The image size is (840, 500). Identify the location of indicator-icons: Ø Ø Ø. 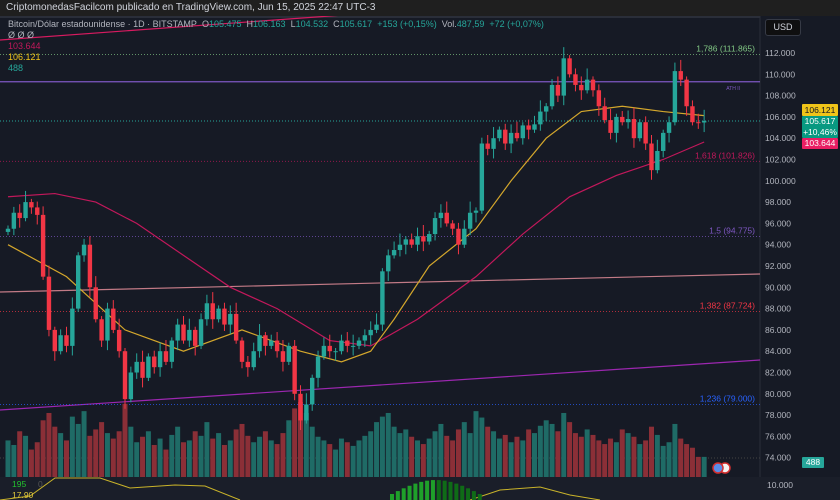
(21, 35).